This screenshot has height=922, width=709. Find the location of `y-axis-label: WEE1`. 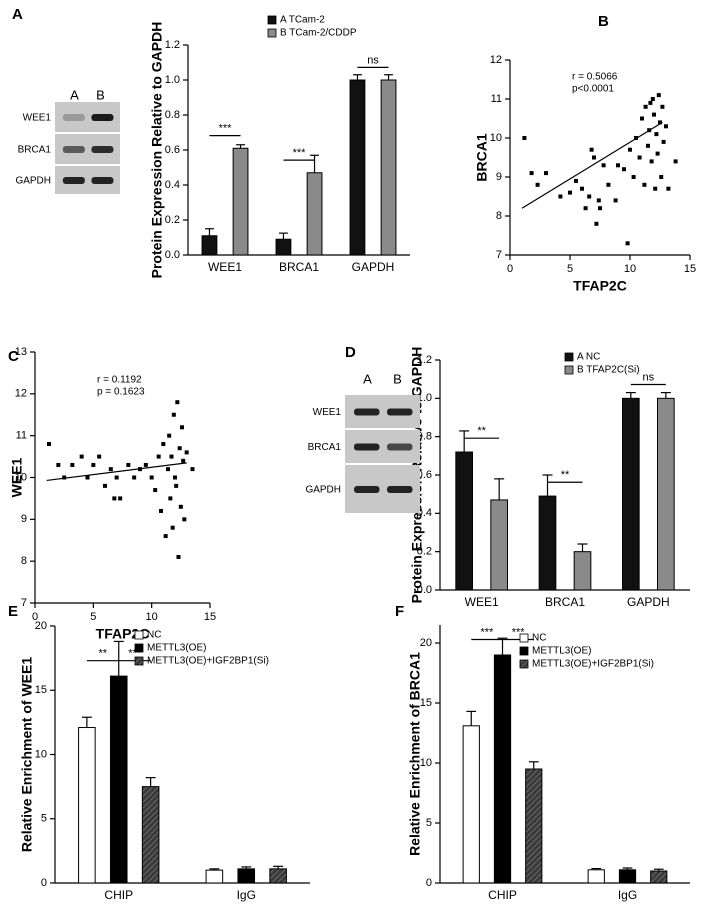

y-axis-label: WEE1 is located at coordinates (17, 477).